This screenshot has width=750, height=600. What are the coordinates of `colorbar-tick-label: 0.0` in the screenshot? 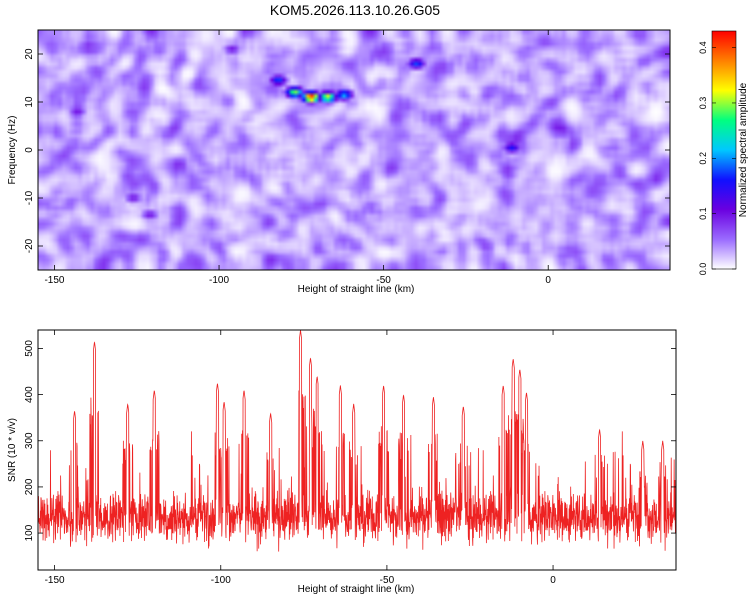 It's located at (703, 269).